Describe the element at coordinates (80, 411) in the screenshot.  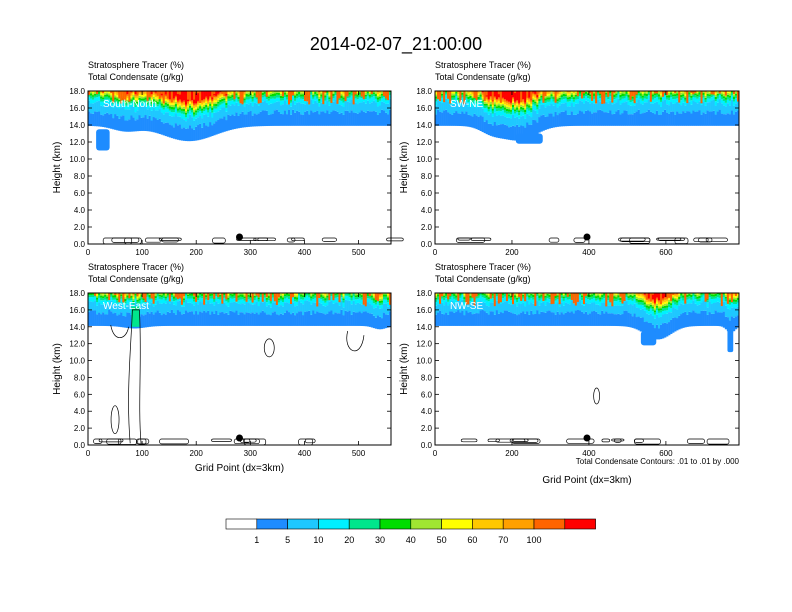
I see `y-tick-label: 4.0` at that location.